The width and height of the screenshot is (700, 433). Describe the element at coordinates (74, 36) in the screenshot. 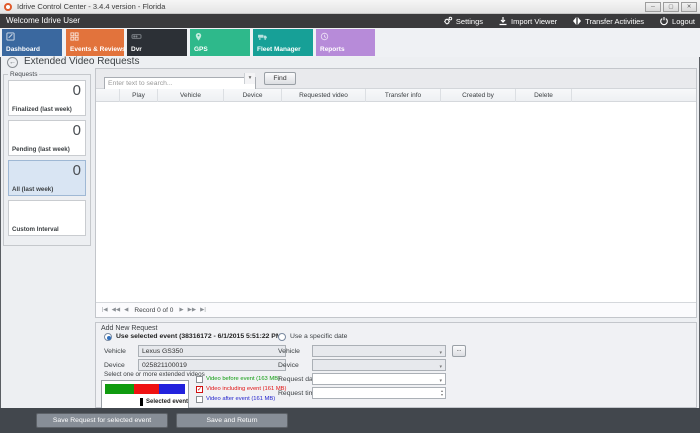

I see `grid-icon` at that location.